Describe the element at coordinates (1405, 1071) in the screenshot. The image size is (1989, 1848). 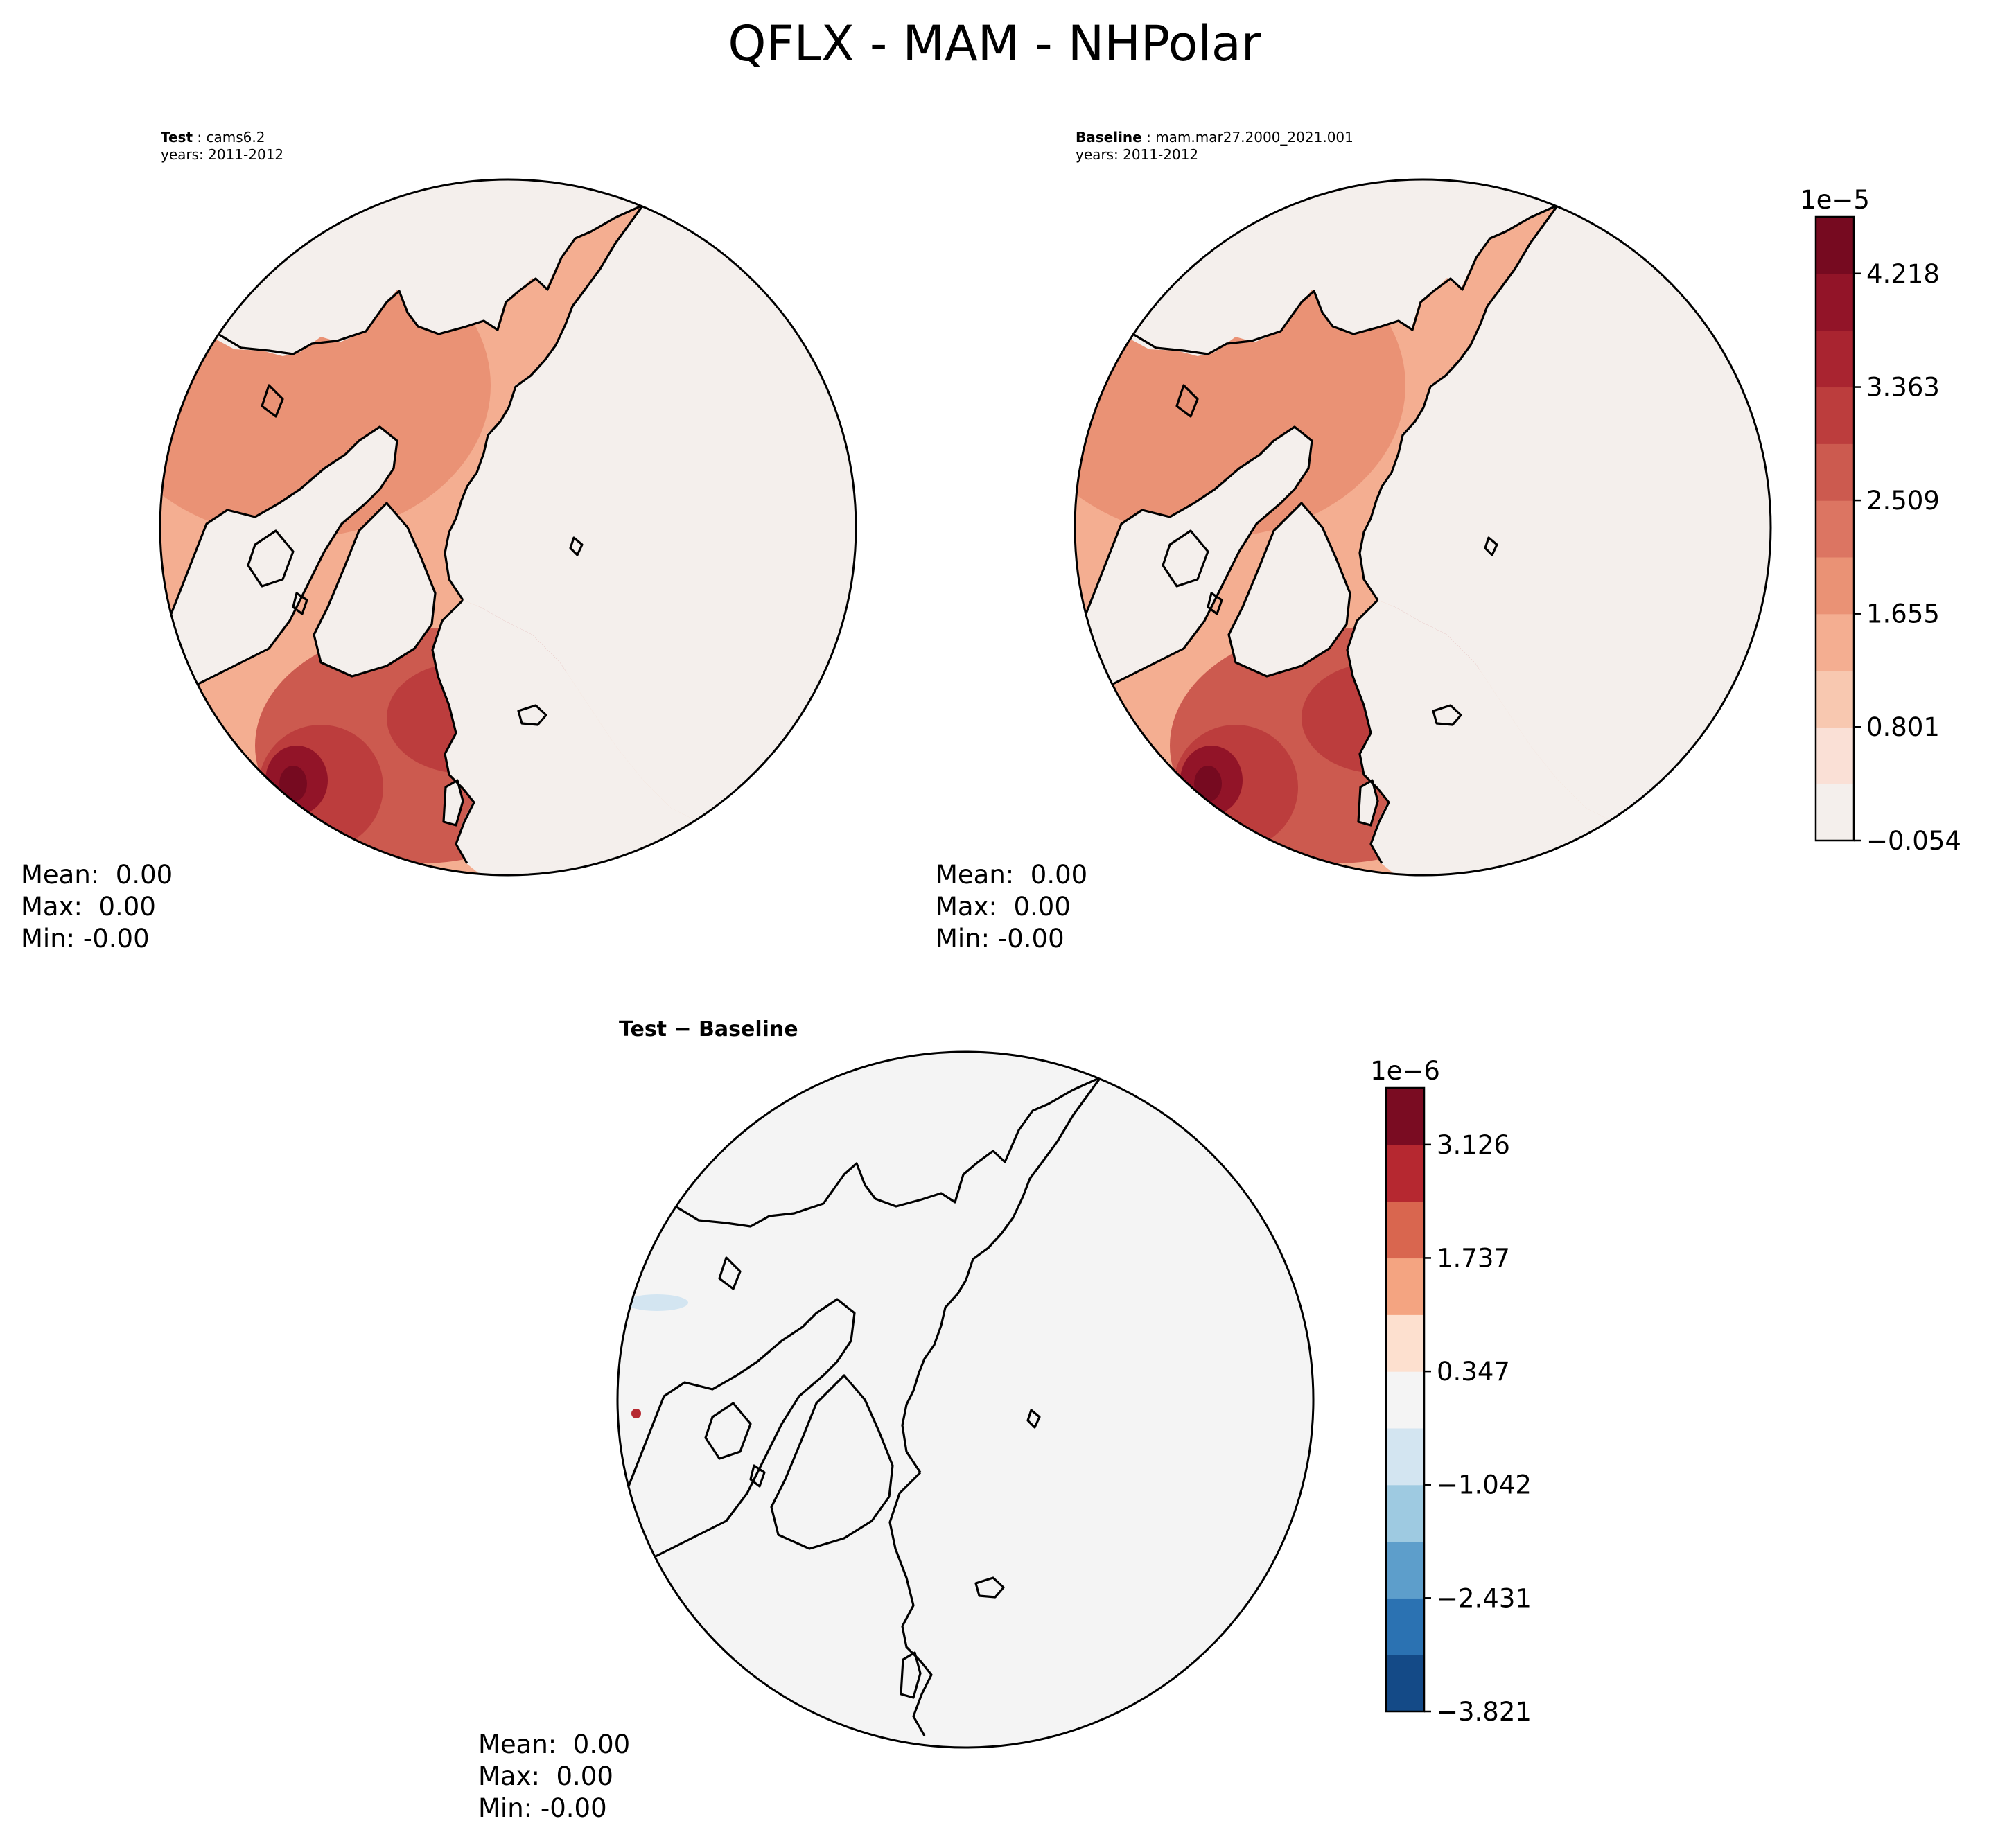
I see `diff-colorbar-exponent: 1e−6` at that location.